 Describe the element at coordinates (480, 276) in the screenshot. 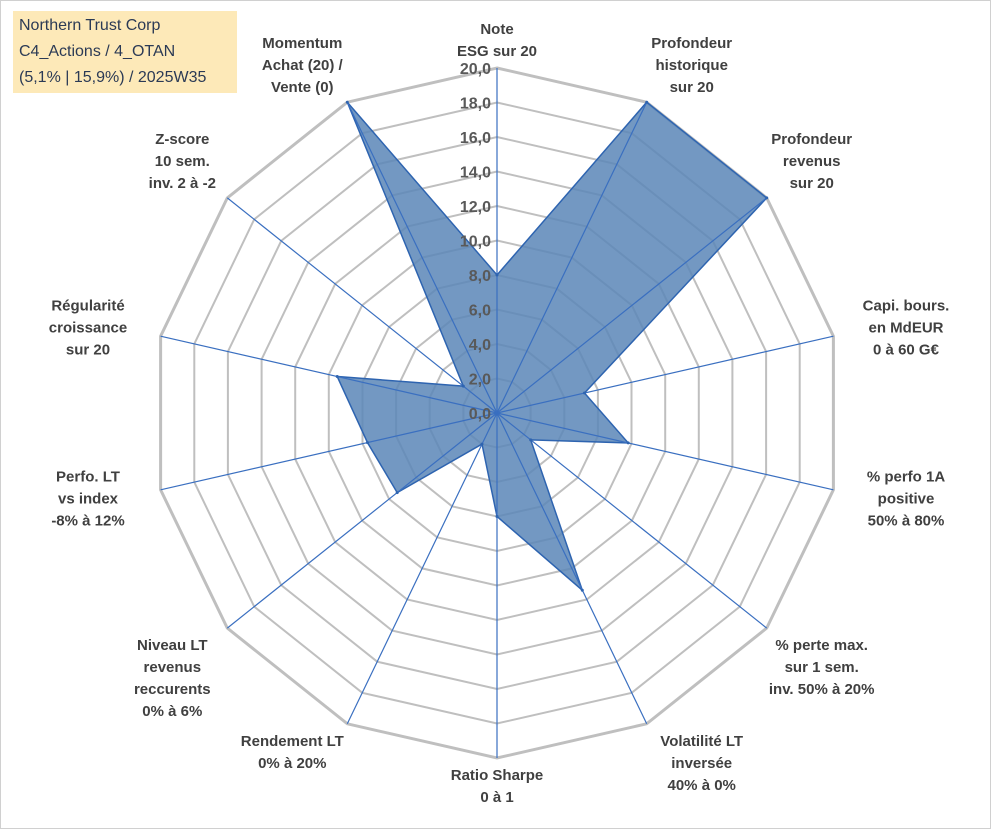

I see `tick-label: 8,0` at that location.